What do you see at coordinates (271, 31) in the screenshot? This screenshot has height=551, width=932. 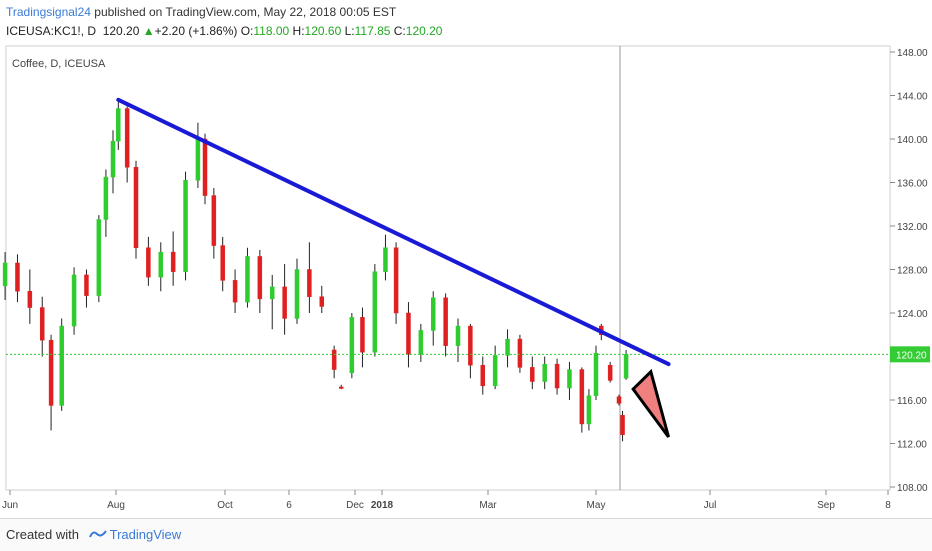 I see `open-value: 118.00` at bounding box center [271, 31].